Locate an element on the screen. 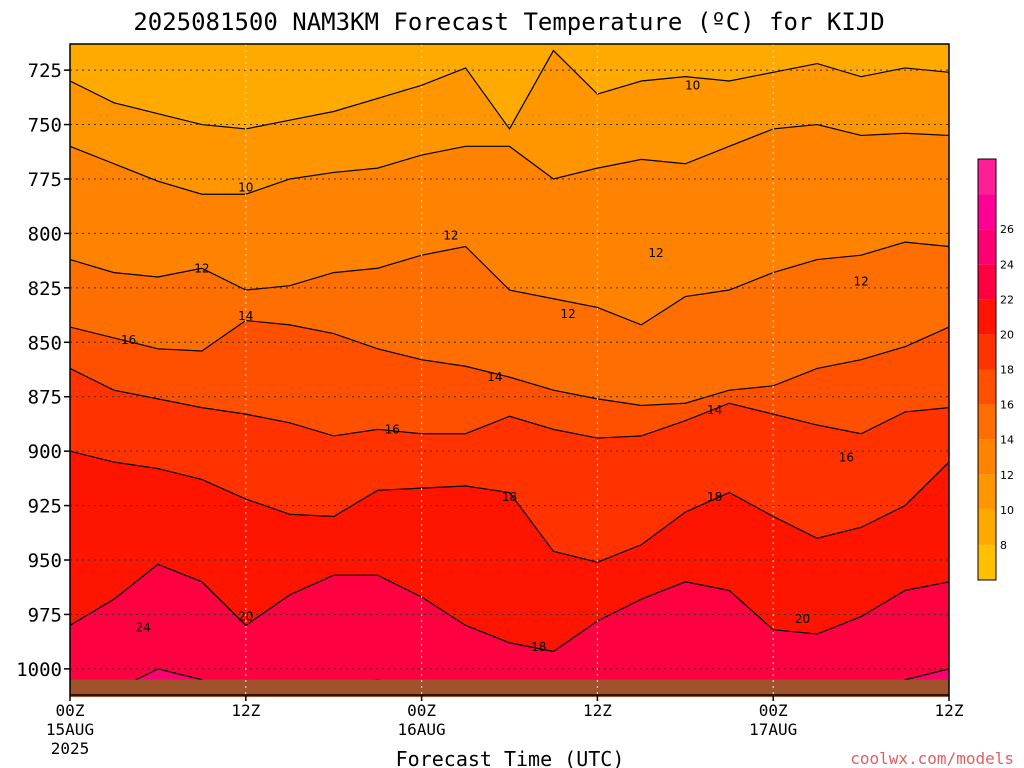 Image resolution: width=1024 pixels, height=768 pixels. y-tick-label: 925 is located at coordinates (45, 507).